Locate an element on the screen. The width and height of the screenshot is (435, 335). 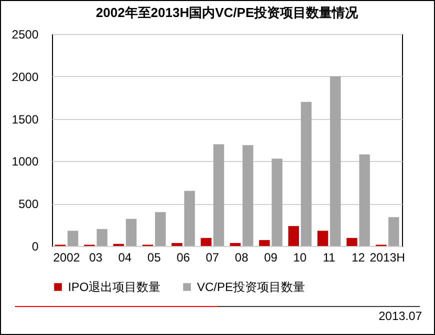
y-tick-label: 2000 is located at coordinates (25, 77).